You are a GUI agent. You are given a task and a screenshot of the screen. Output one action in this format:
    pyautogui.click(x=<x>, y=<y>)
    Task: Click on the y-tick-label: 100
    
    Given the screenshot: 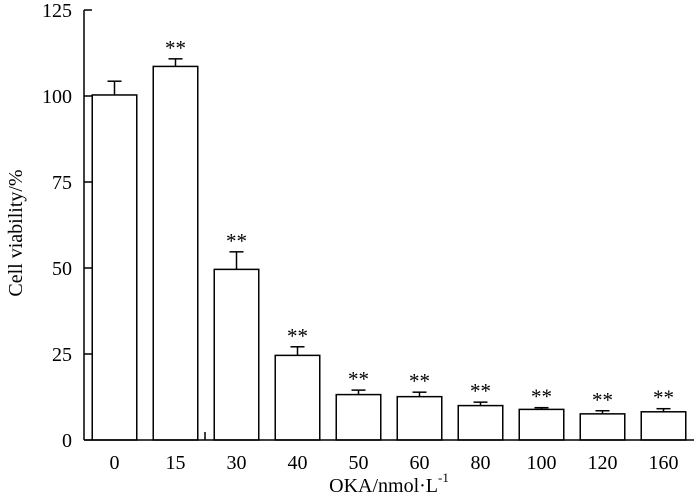 What is the action you would take?
    pyautogui.click(x=57, y=97)
    